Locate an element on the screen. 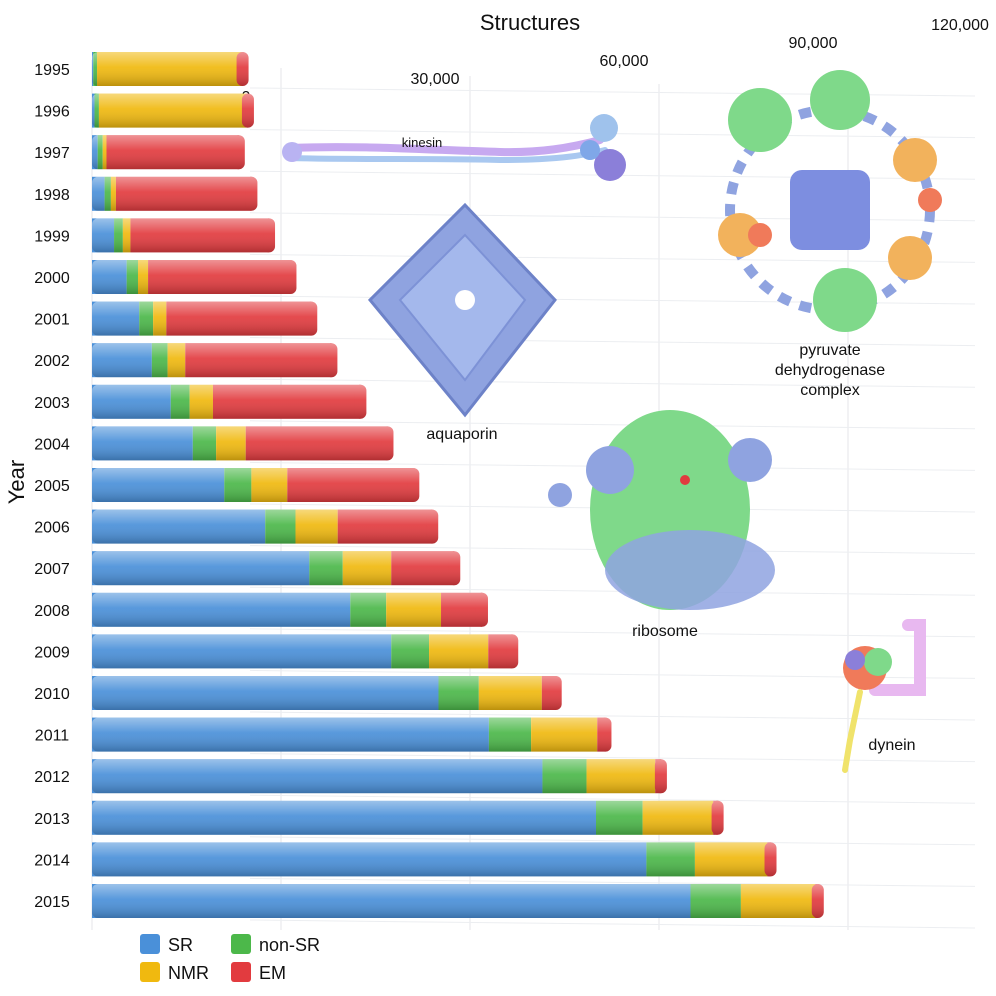 The width and height of the screenshot is (996, 996). year-label: 2015 is located at coordinates (52, 902).